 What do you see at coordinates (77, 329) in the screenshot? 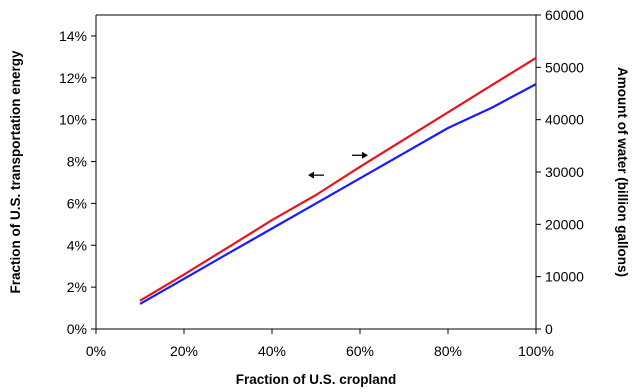
I see `left-y-tick-label: 0%` at bounding box center [77, 329].